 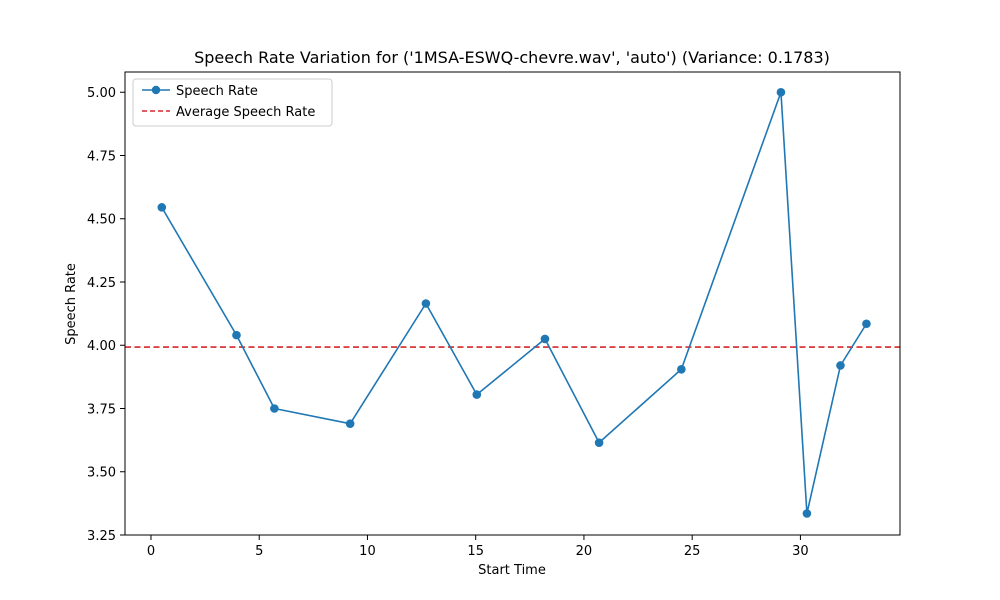 What do you see at coordinates (692, 551) in the screenshot?
I see `x-tick-label: 25` at bounding box center [692, 551].